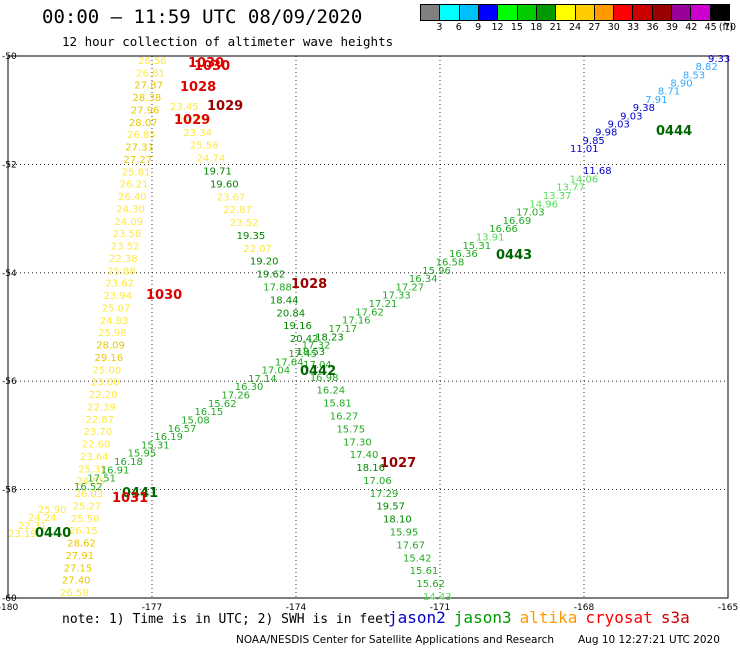  Describe the element at coordinates (536, 27) in the screenshot. I see `color-scale-tick: 18` at that location.